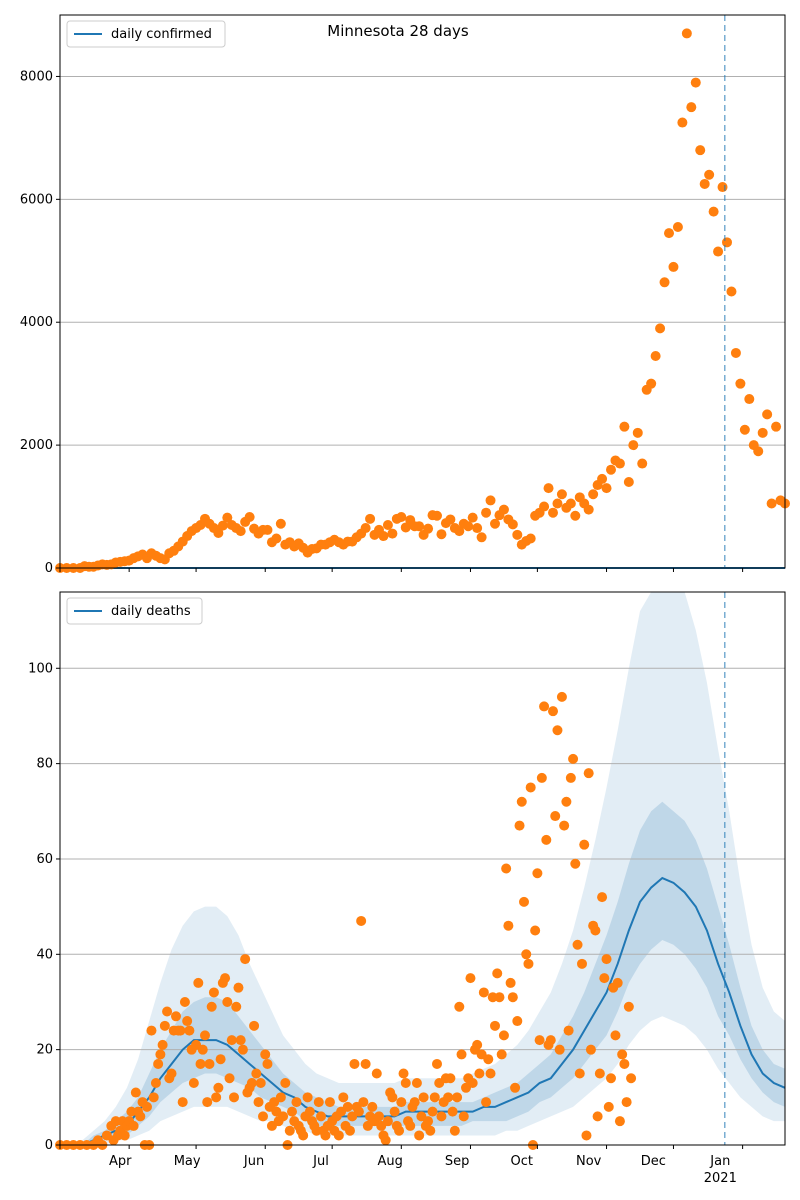  What do you see at coordinates (398, 31) in the screenshot?
I see `chart-title: Minnesota 28 days` at bounding box center [398, 31].